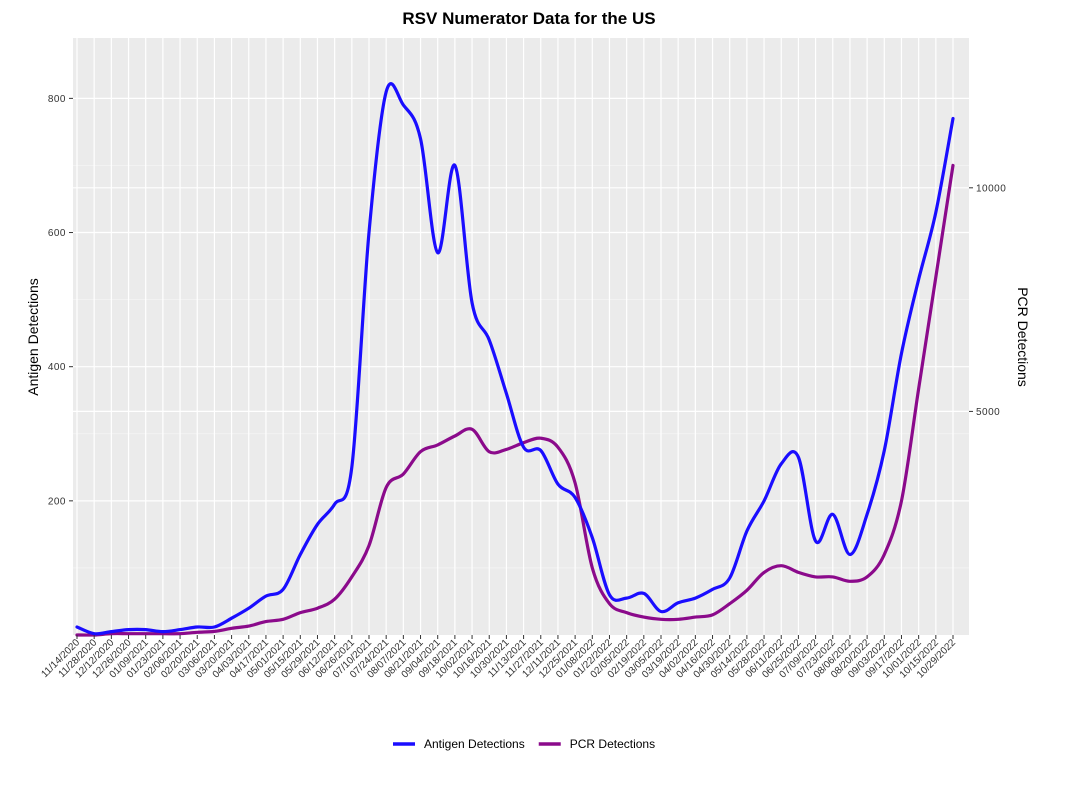 The width and height of the screenshot is (1080, 807). What do you see at coordinates (991, 188) in the screenshot?
I see `y2-tick-label: 10000` at bounding box center [991, 188].